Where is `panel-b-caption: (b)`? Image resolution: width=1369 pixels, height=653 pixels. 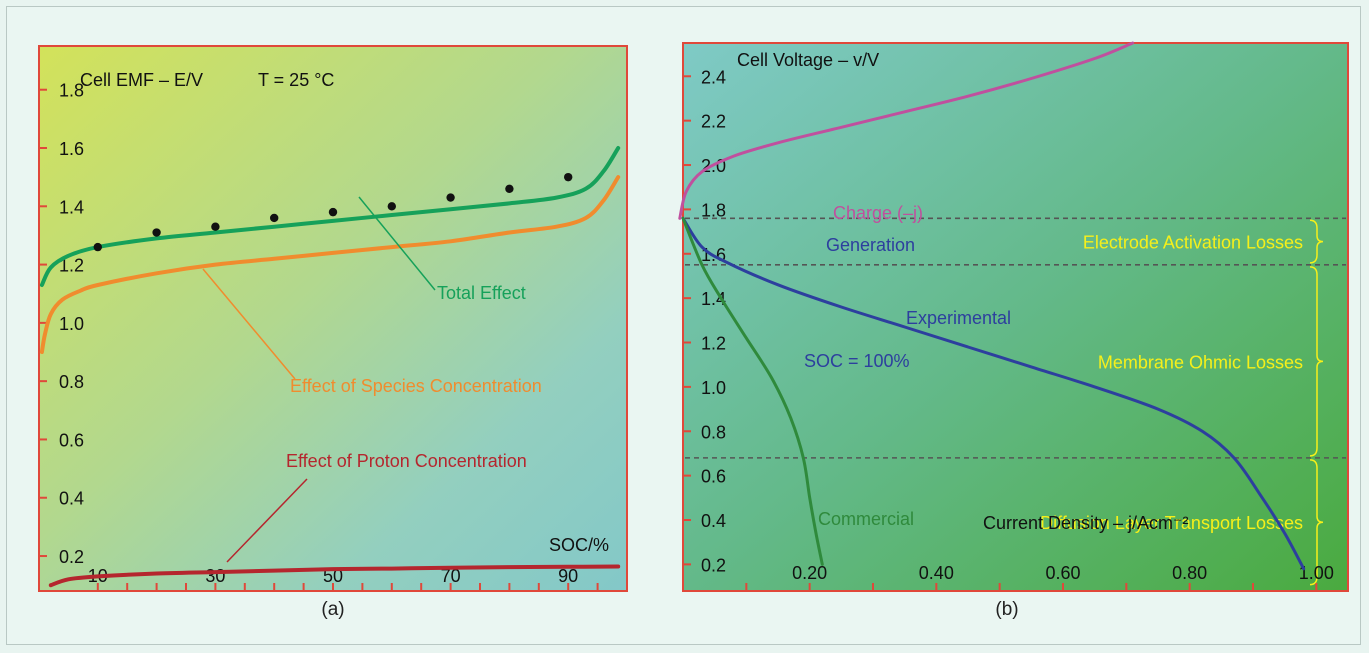 panel-b-caption: (b) is located at coordinates (1006, 609).